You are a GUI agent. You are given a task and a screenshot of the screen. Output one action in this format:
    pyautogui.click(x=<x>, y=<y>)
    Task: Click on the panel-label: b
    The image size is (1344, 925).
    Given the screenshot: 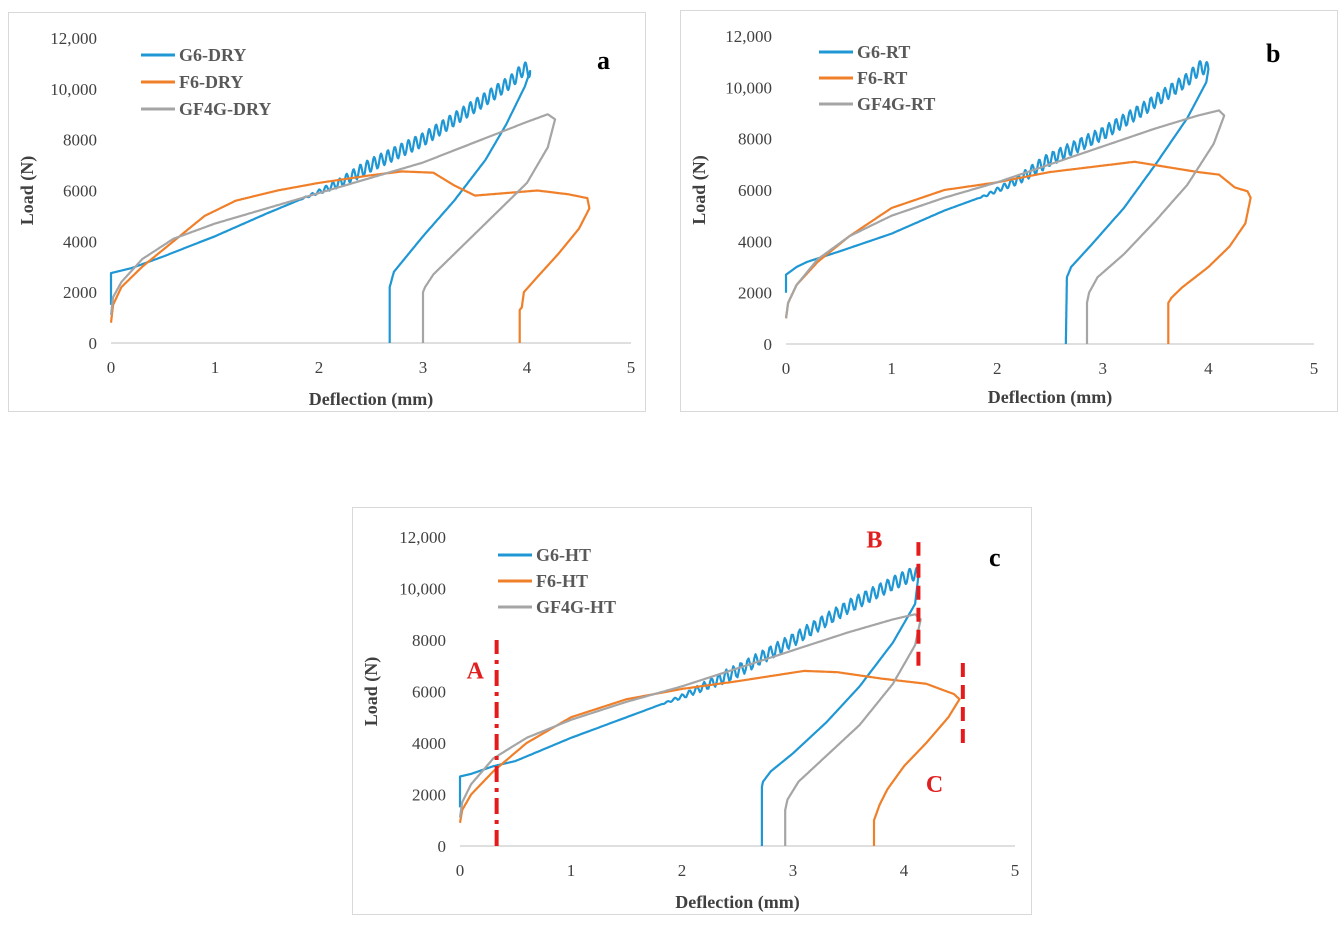 What is the action you would take?
    pyautogui.click(x=1273, y=53)
    